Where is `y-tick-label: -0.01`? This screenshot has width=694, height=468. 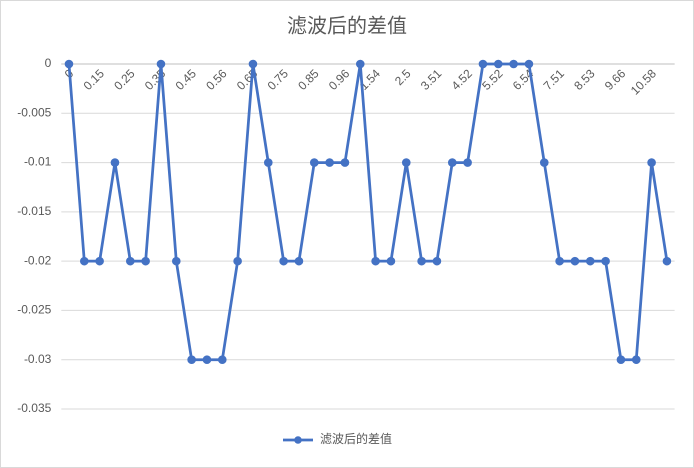
y-tick-label: -0.01 is located at coordinates (38, 162).